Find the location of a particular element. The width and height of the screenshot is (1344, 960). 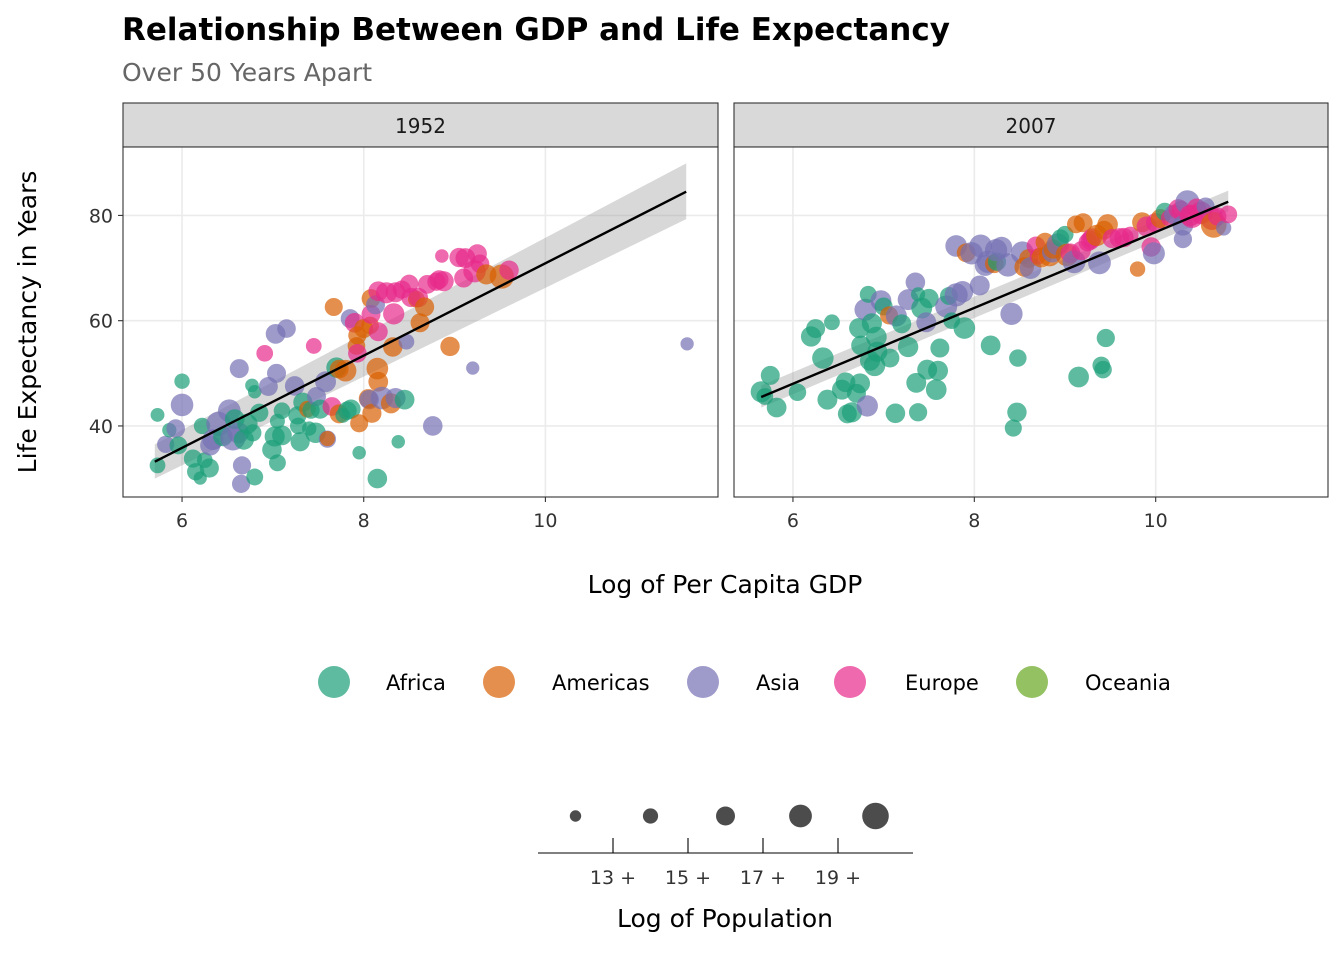

size-legend-label: 15 + is located at coordinates (688, 878).